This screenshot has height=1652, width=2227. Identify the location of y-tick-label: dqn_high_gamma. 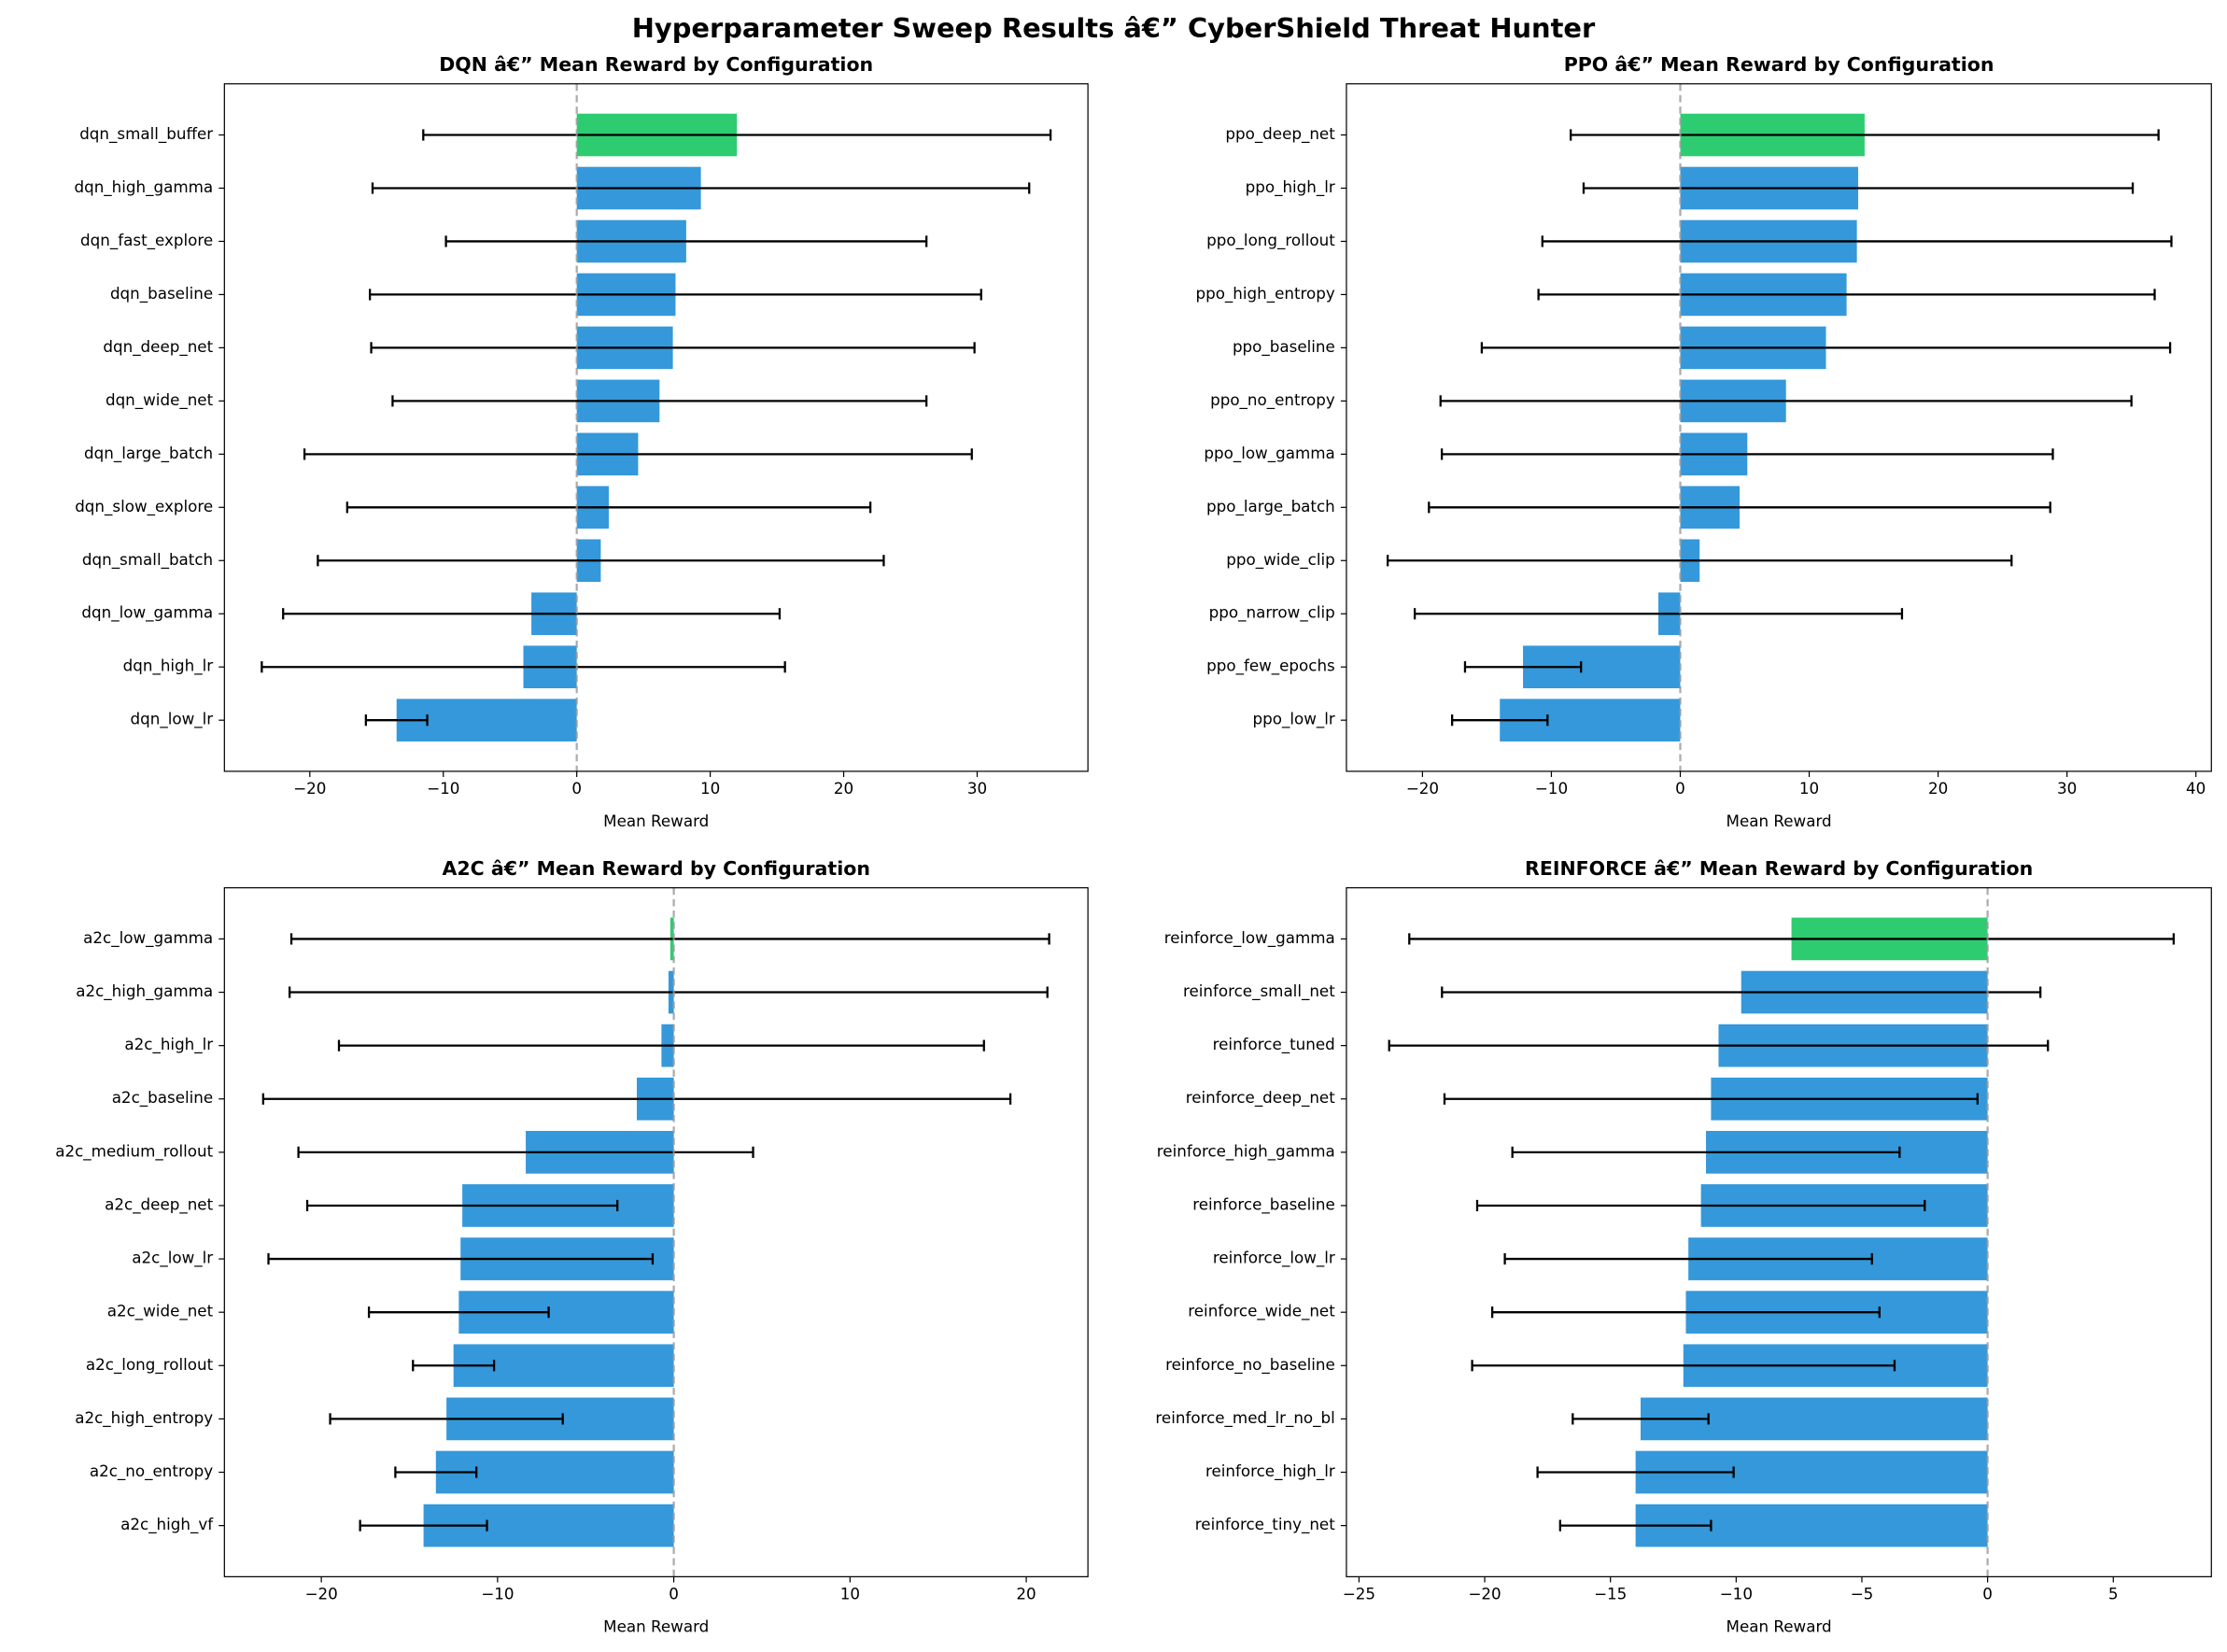
(144, 187).